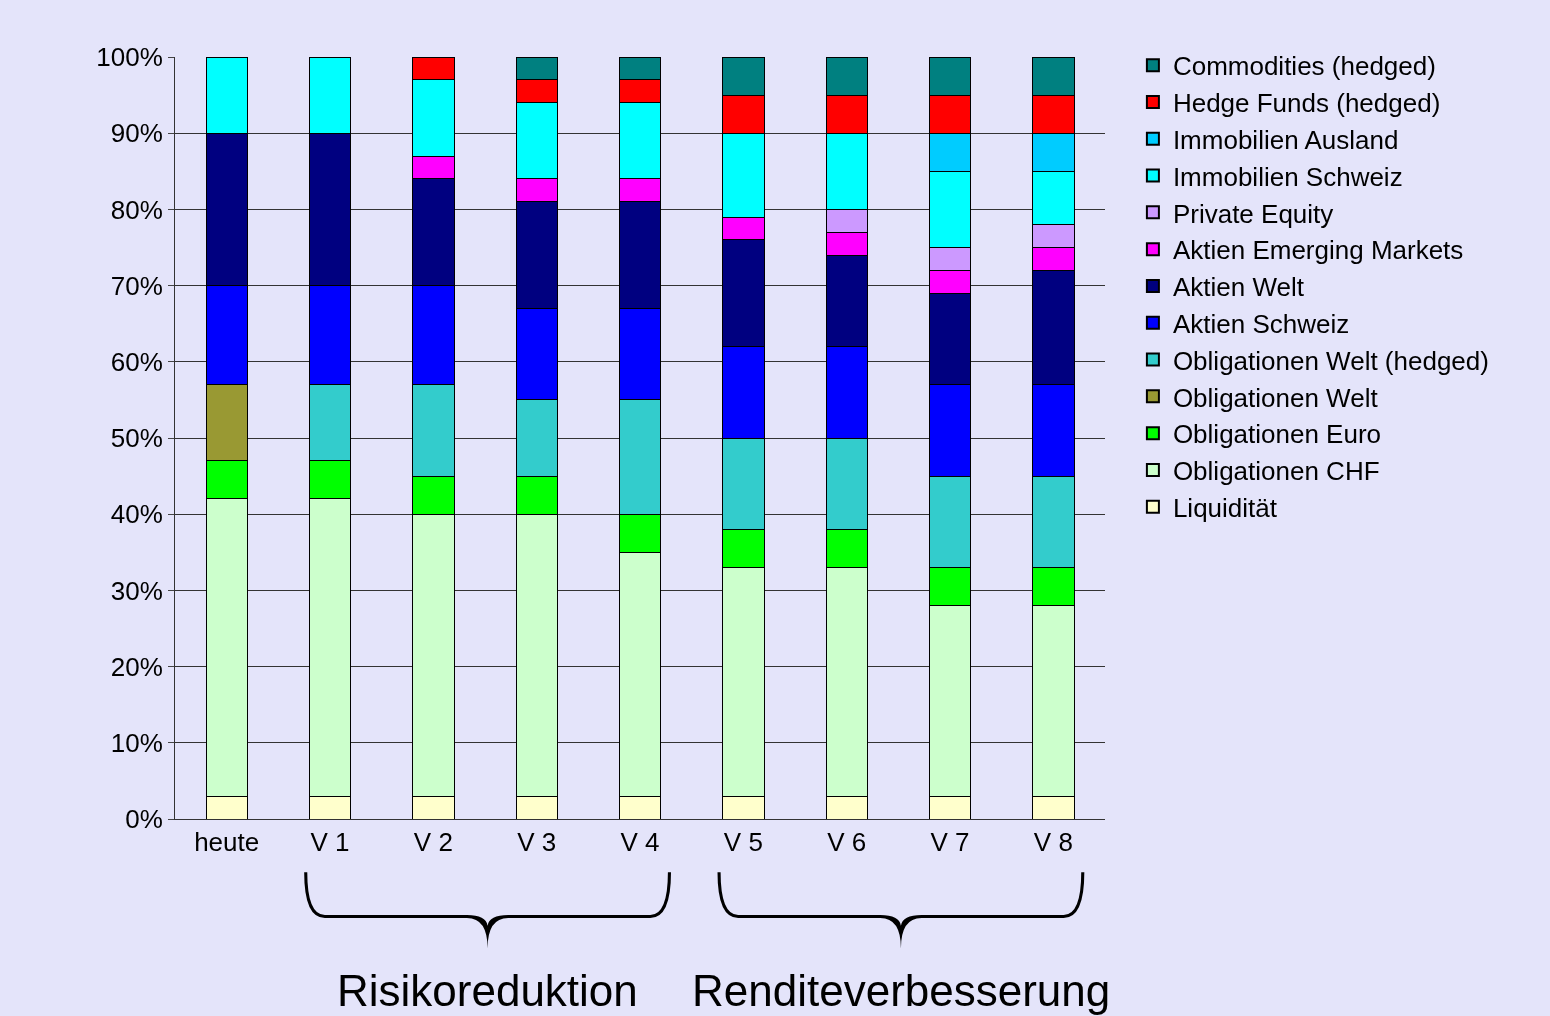 The image size is (1550, 1016). I want to click on legend-label: Obligationen Welt, so click(1275, 397).